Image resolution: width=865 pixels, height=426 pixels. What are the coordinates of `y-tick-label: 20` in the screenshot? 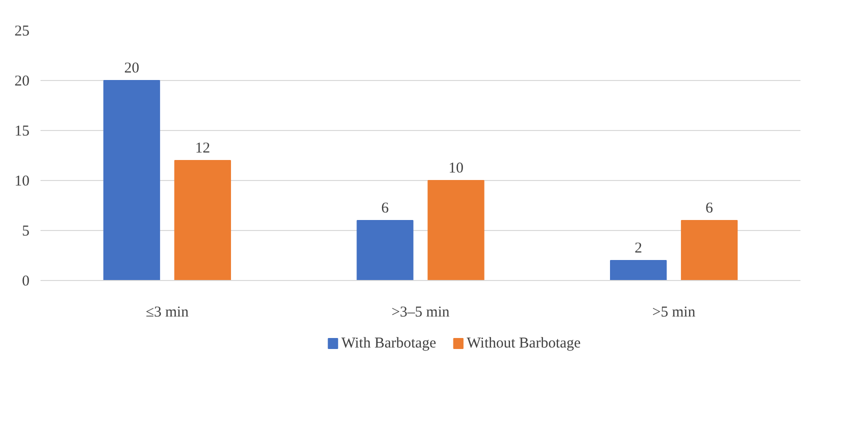 It's located at (22, 82).